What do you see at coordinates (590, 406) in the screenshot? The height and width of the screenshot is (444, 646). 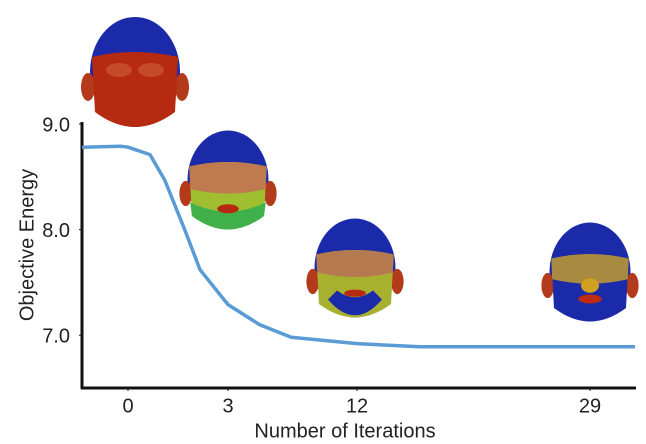 I see `x-tick-label: 29` at bounding box center [590, 406].